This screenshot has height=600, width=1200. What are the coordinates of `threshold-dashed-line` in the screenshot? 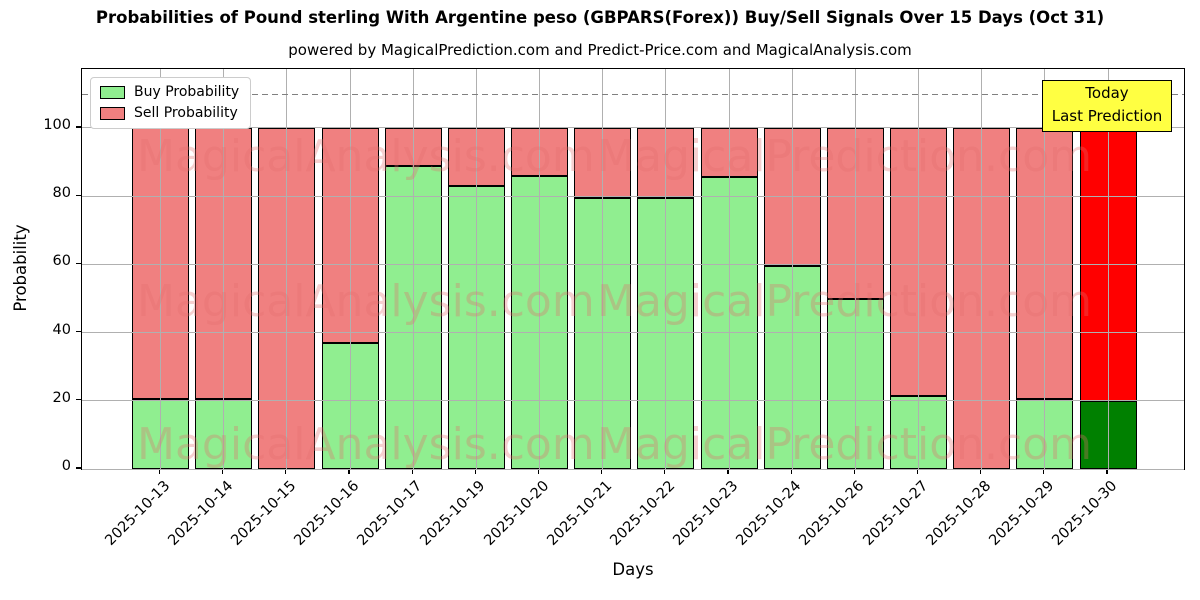 It's located at (633, 94).